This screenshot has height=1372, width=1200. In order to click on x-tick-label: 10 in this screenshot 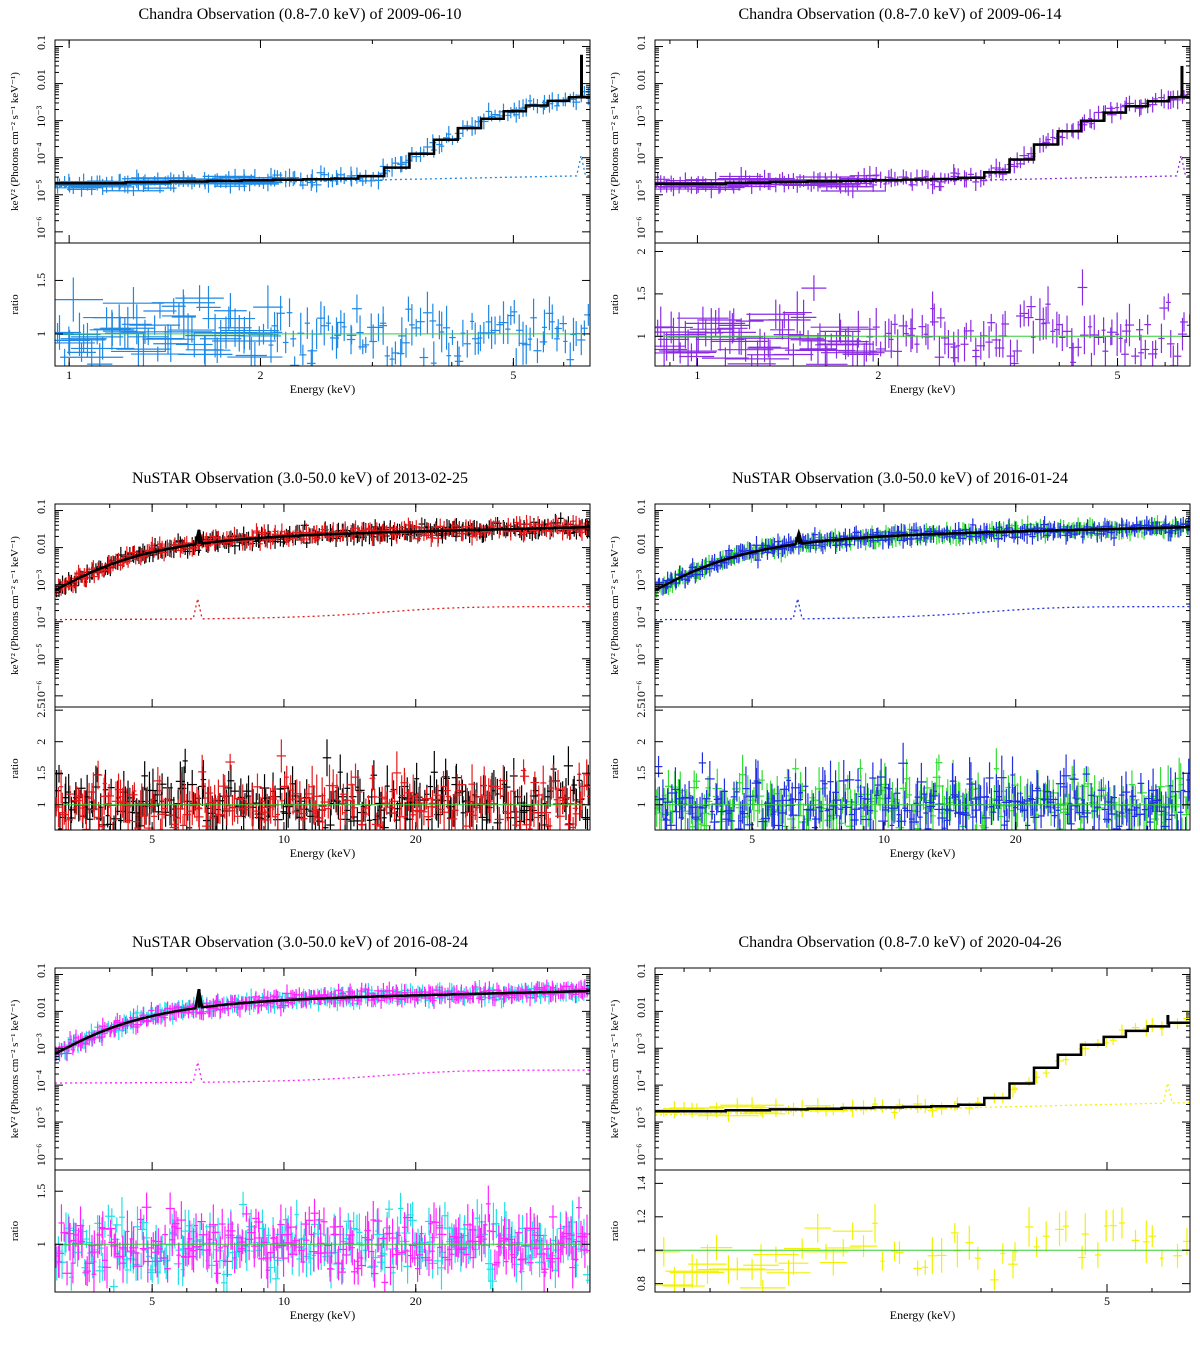, I will do `click(284, 839)`.